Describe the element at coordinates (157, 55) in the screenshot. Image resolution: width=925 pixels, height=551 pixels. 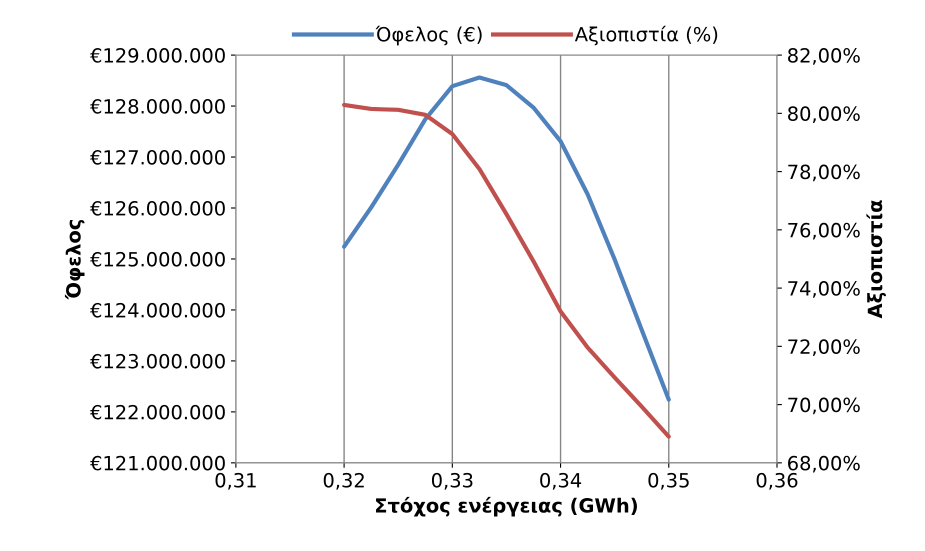
I see `y-tick-label: €129.000.000` at that location.